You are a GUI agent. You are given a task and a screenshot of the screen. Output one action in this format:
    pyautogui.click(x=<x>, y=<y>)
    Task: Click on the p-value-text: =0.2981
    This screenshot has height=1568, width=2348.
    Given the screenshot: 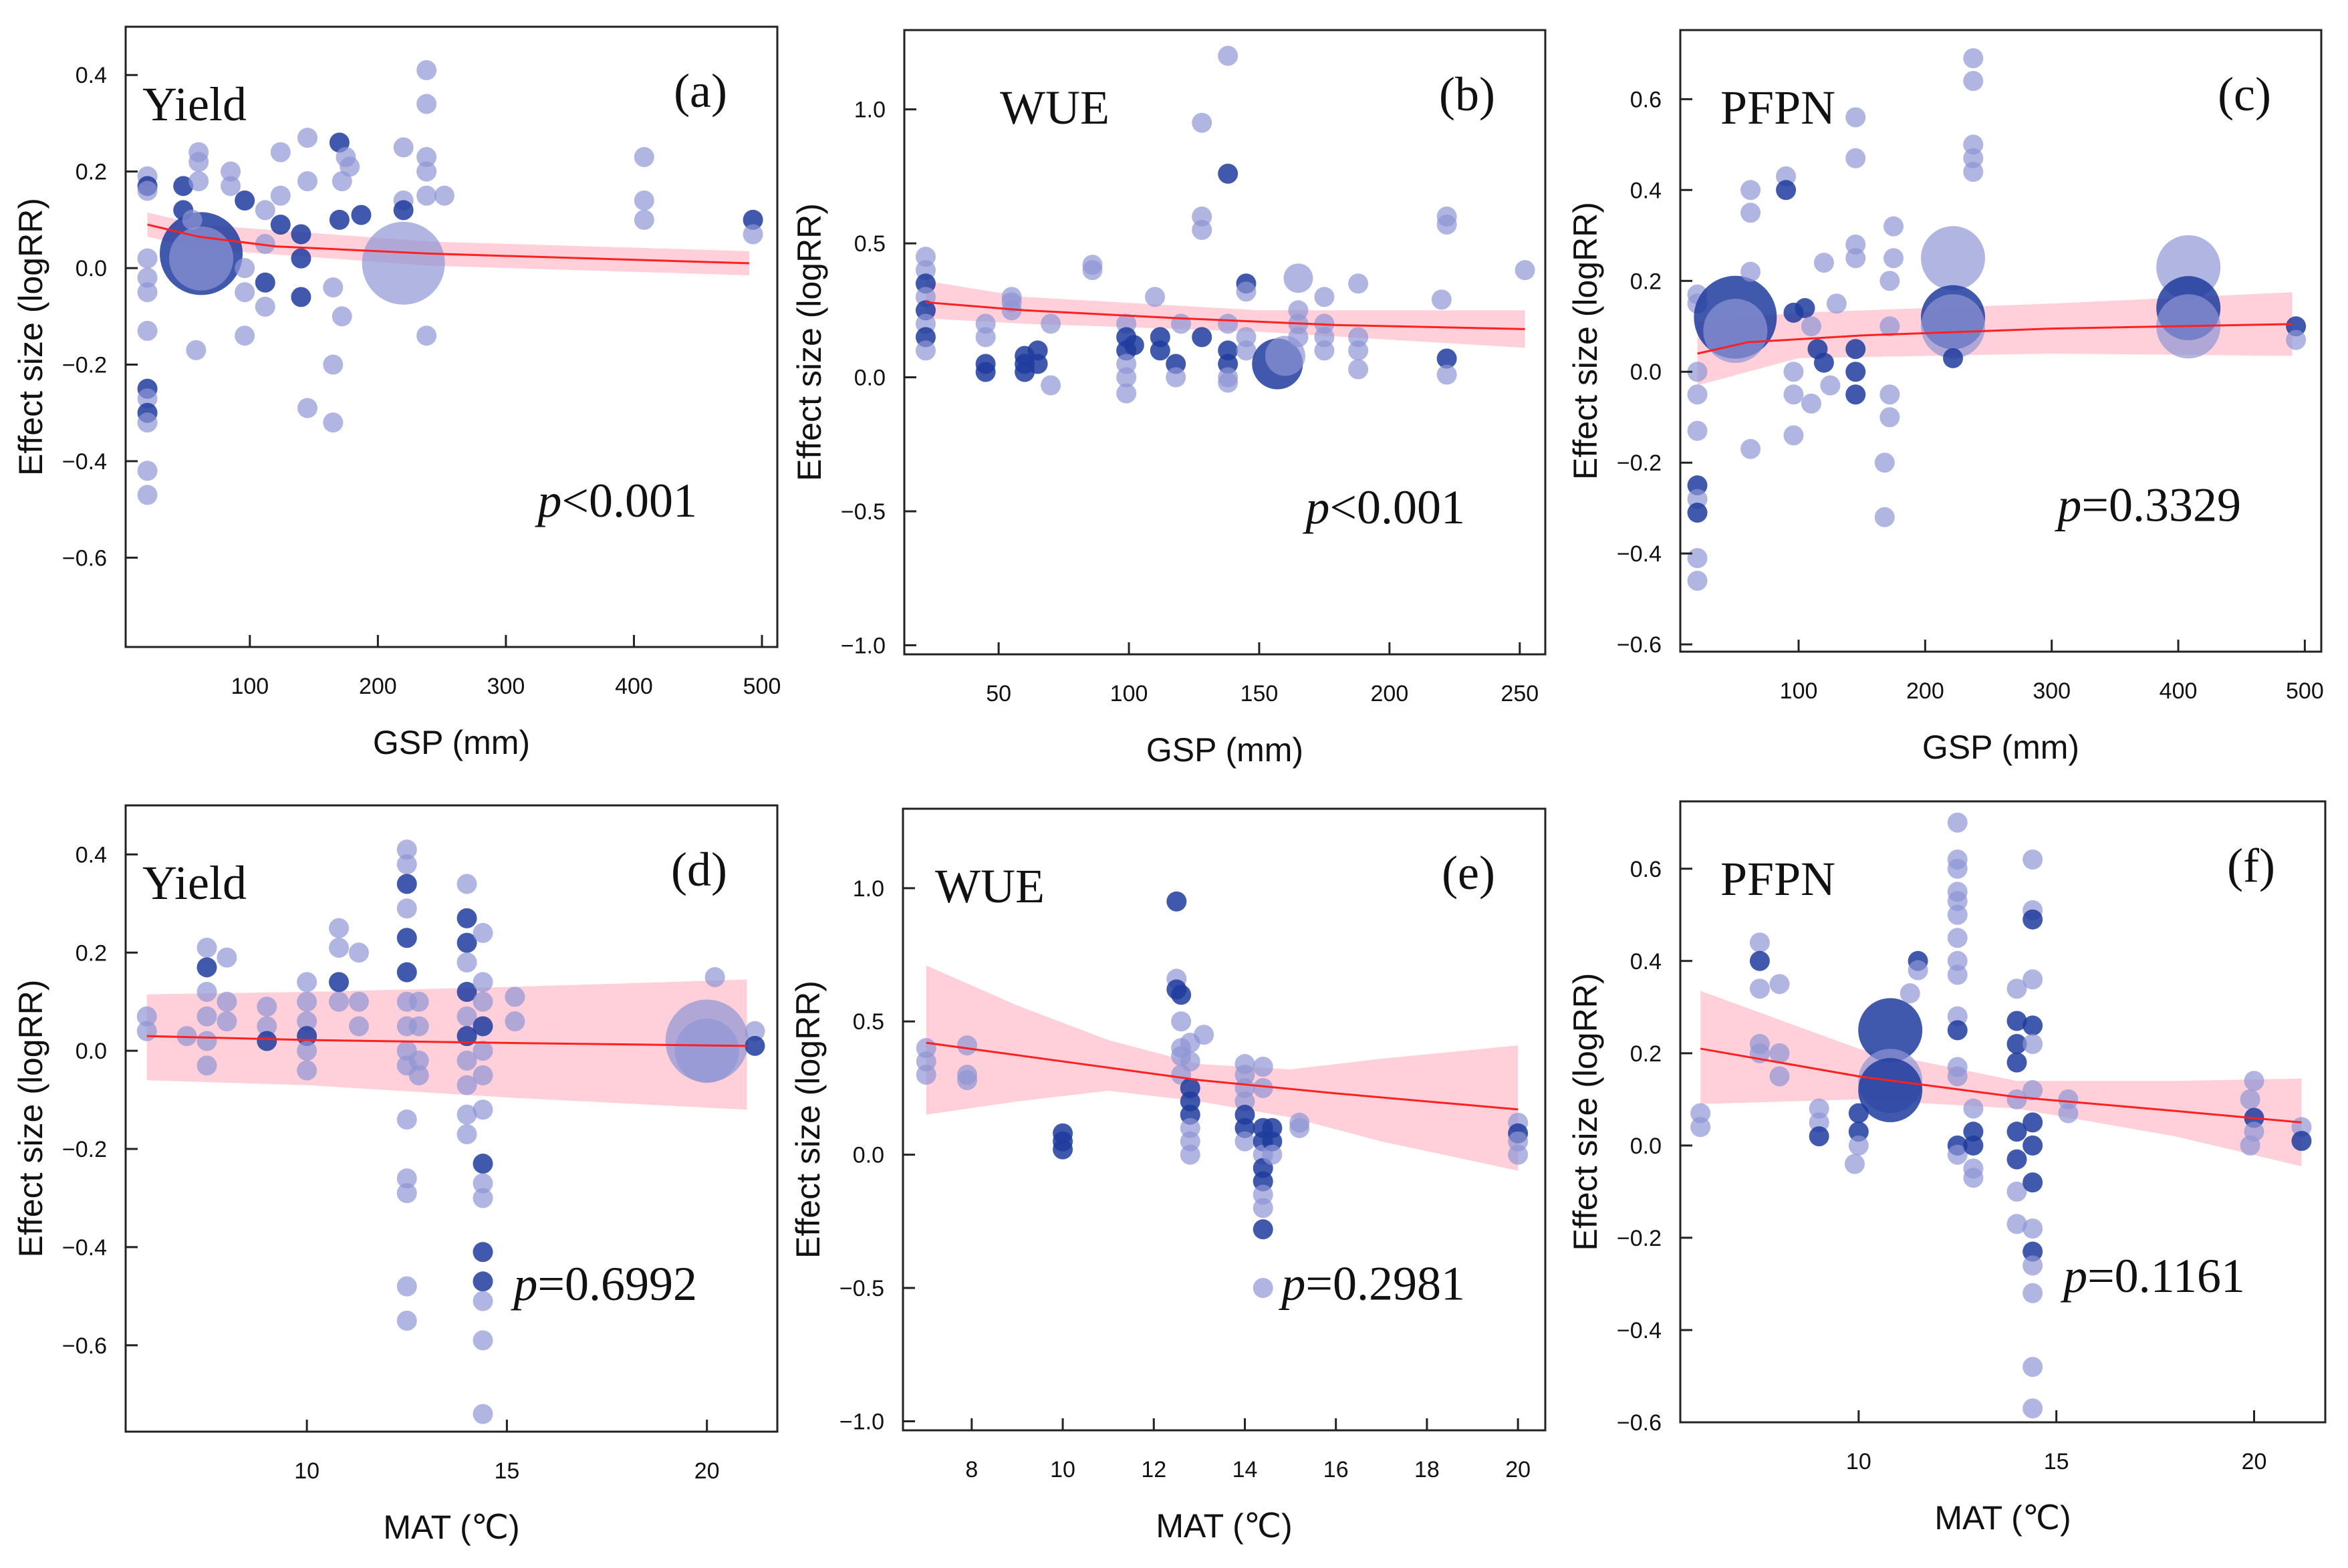 What is the action you would take?
    pyautogui.click(x=1385, y=1284)
    